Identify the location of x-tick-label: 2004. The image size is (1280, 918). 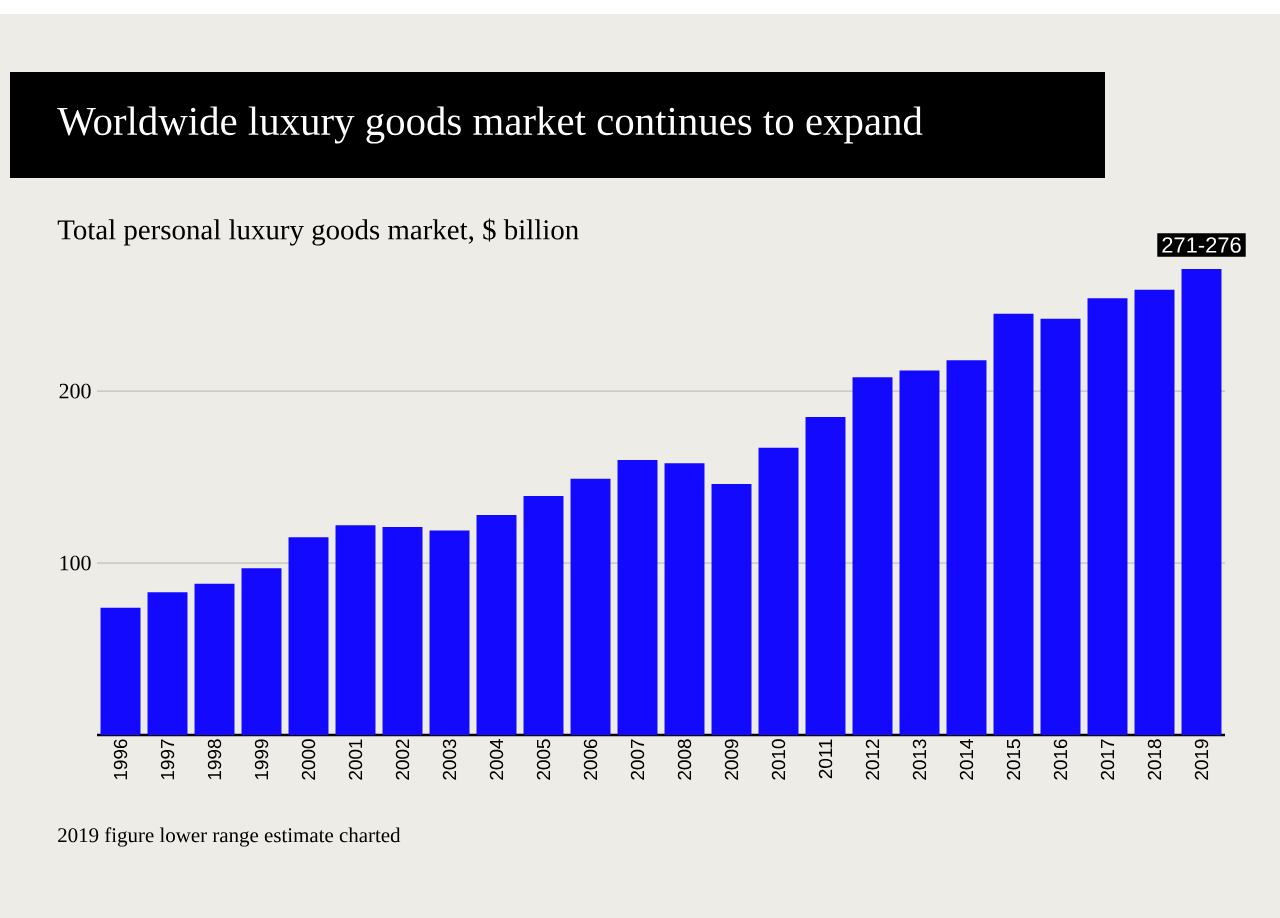
(496, 759).